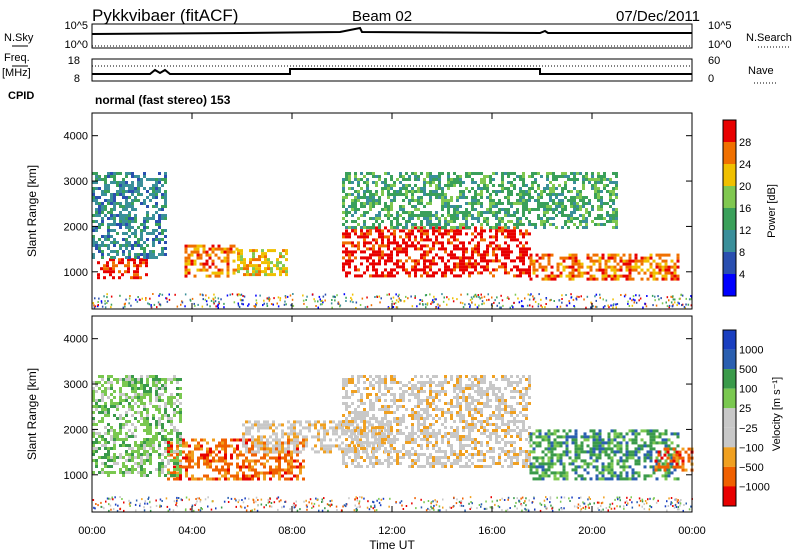  I want to click on power-ytick-label: 2000, so click(76, 227).